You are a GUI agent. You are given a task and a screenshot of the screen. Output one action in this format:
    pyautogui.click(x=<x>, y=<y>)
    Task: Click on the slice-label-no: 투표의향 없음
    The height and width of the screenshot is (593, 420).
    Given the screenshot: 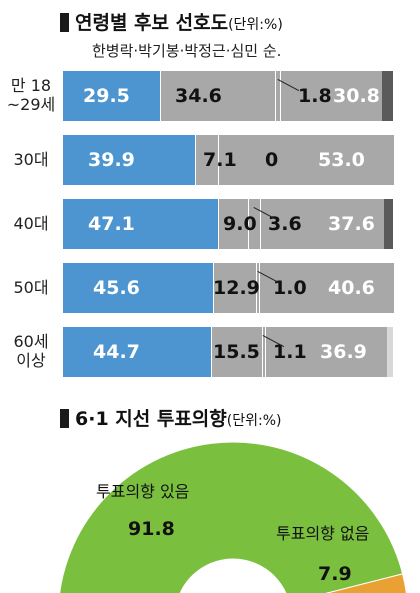 What is the action you would take?
    pyautogui.click(x=323, y=533)
    